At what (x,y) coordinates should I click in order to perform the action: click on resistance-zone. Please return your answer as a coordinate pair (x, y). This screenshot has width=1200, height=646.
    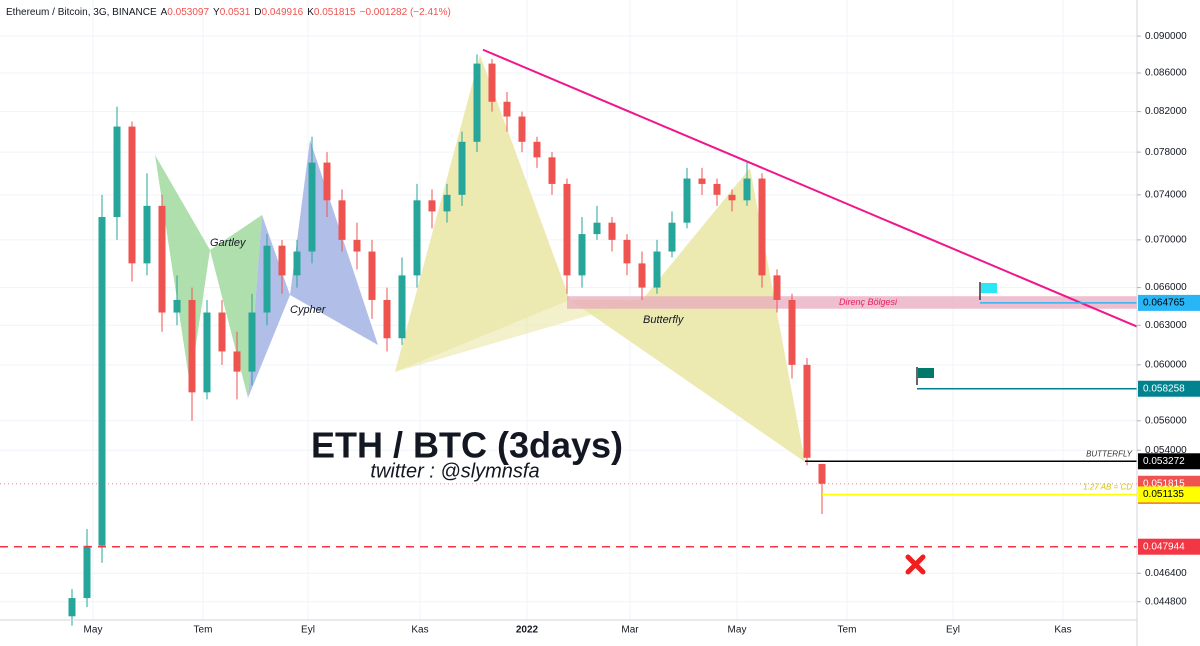
    Looking at the image, I should click on (852, 302).